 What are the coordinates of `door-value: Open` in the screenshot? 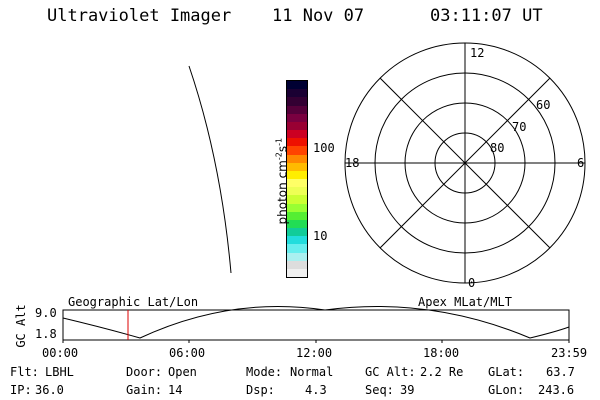 It's located at (182, 372).